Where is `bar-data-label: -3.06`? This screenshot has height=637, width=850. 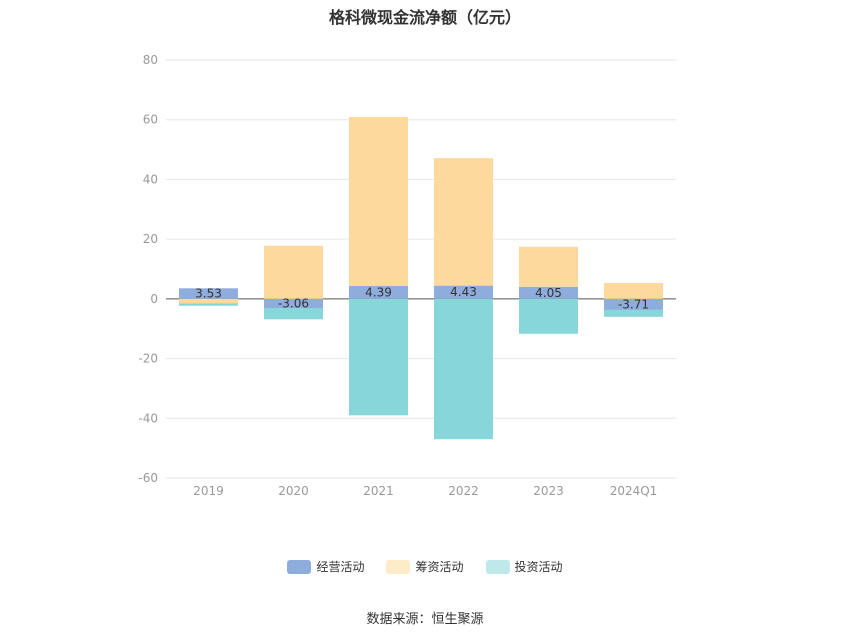 bar-data-label: -3.06 is located at coordinates (293, 303).